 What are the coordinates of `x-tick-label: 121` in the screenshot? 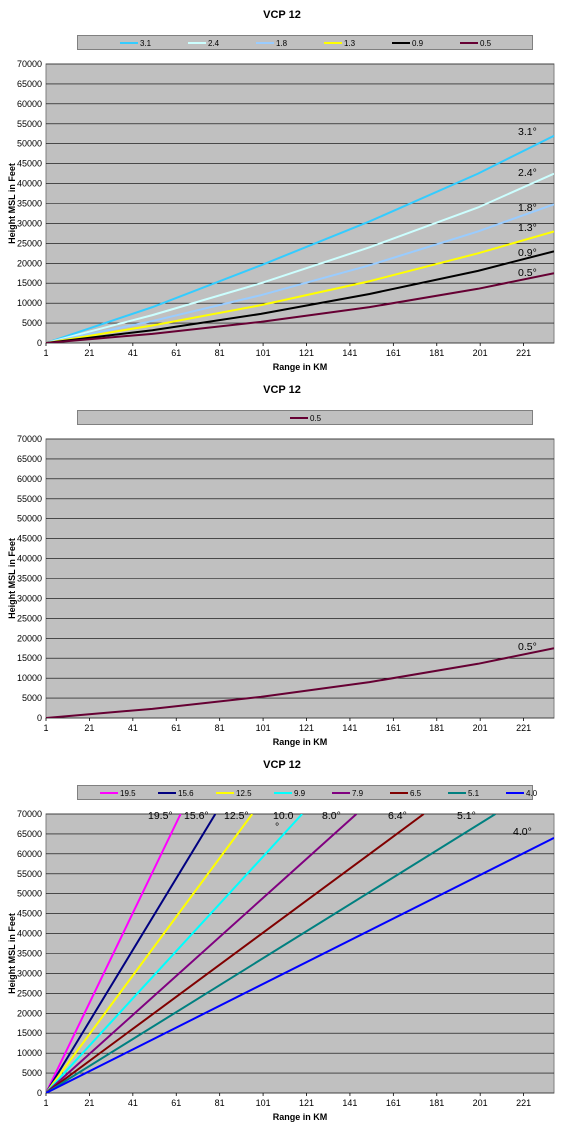 It's located at (306, 728).